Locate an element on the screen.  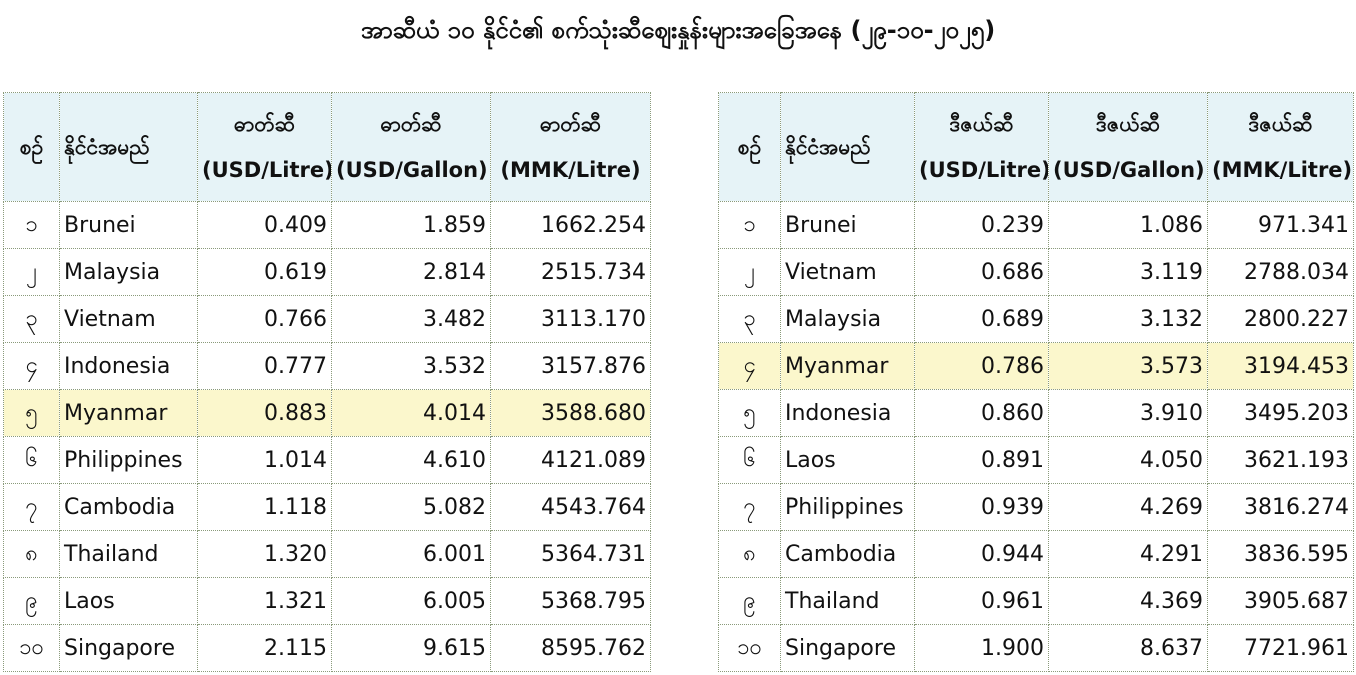
price: 6.005 is located at coordinates (411, 601).